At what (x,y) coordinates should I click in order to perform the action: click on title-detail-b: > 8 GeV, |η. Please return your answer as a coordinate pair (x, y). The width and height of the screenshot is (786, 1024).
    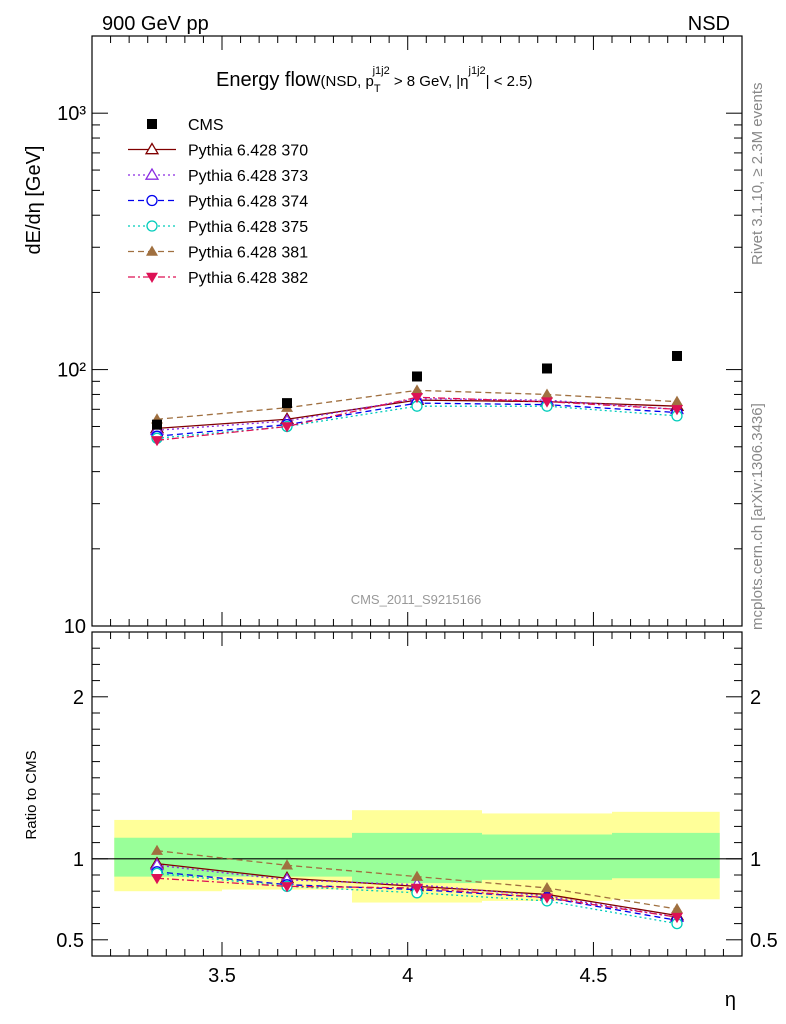
    Looking at the image, I should click on (429, 81).